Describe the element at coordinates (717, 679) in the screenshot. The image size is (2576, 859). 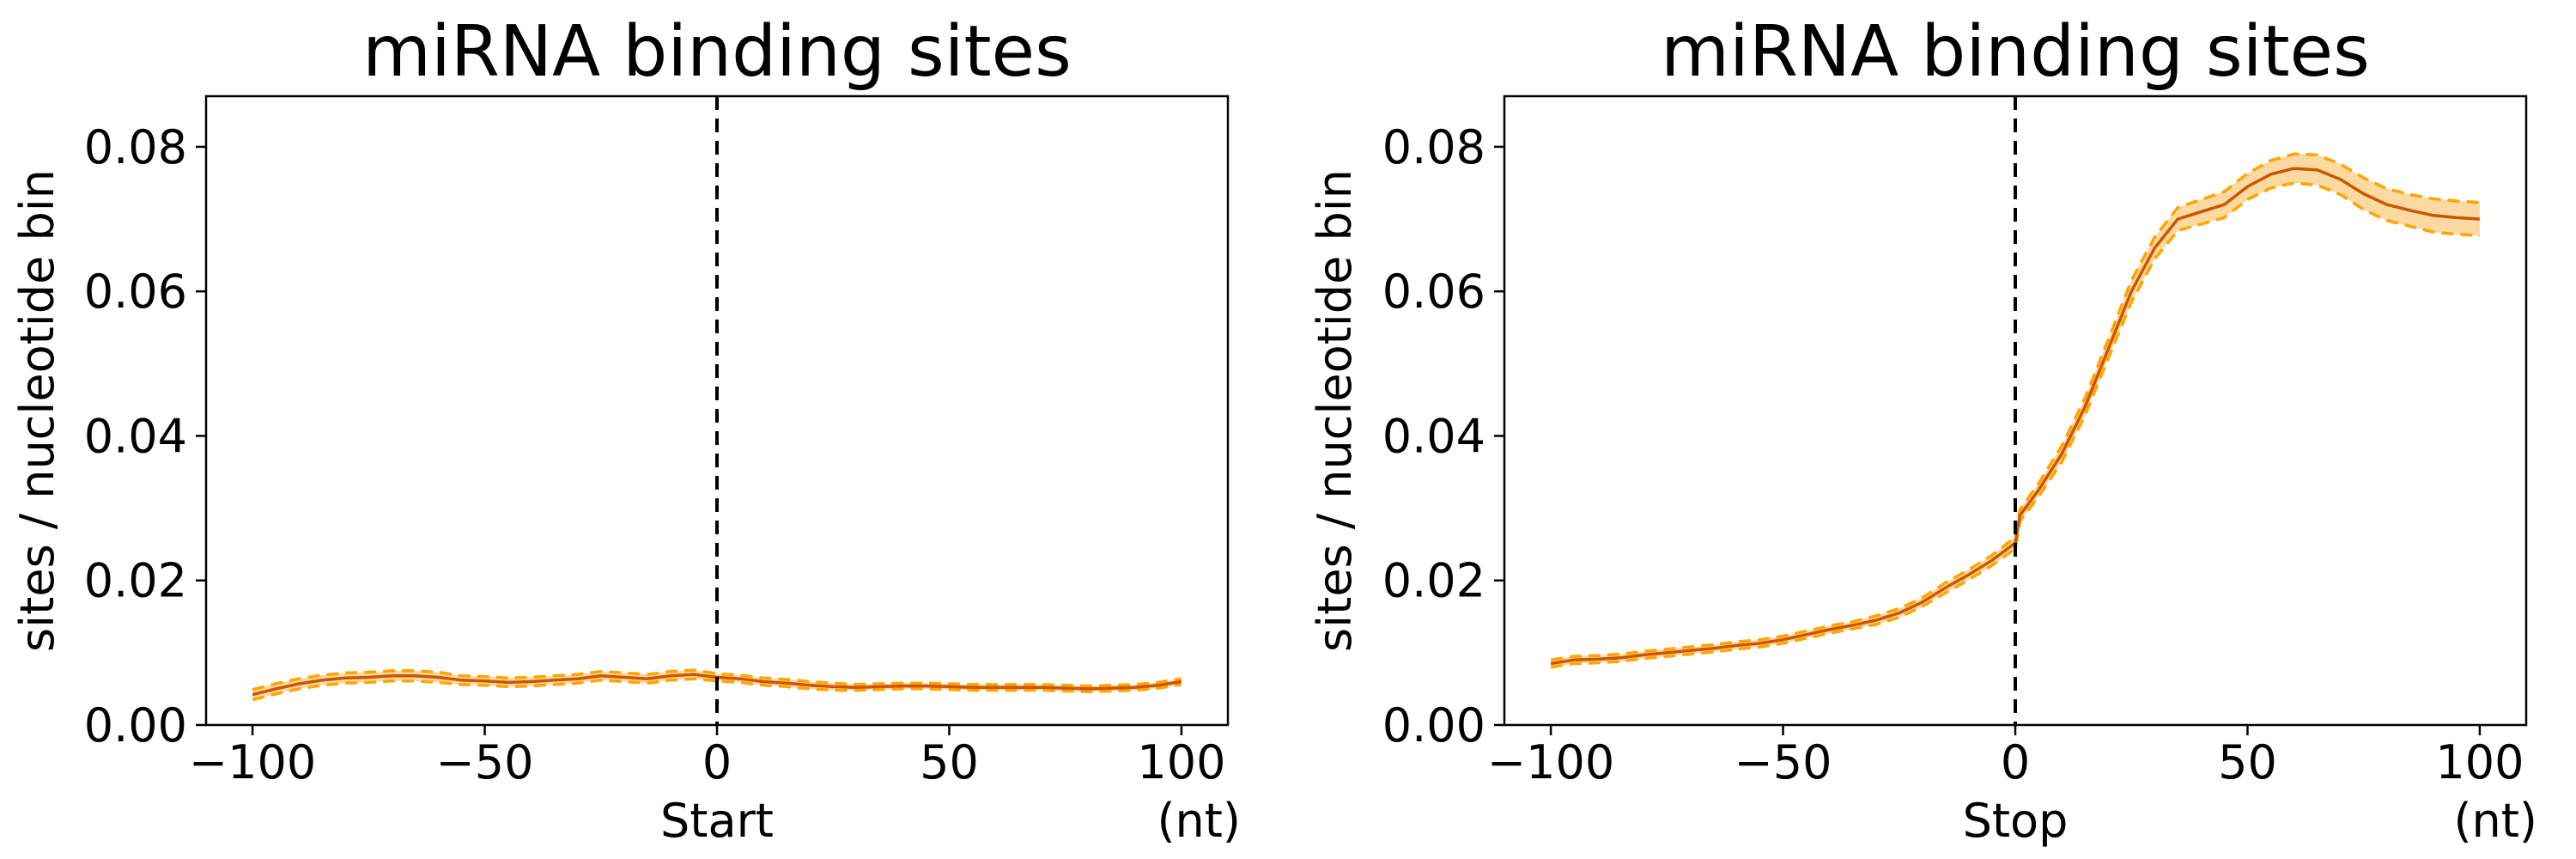
I see `upper-bound-line` at that location.